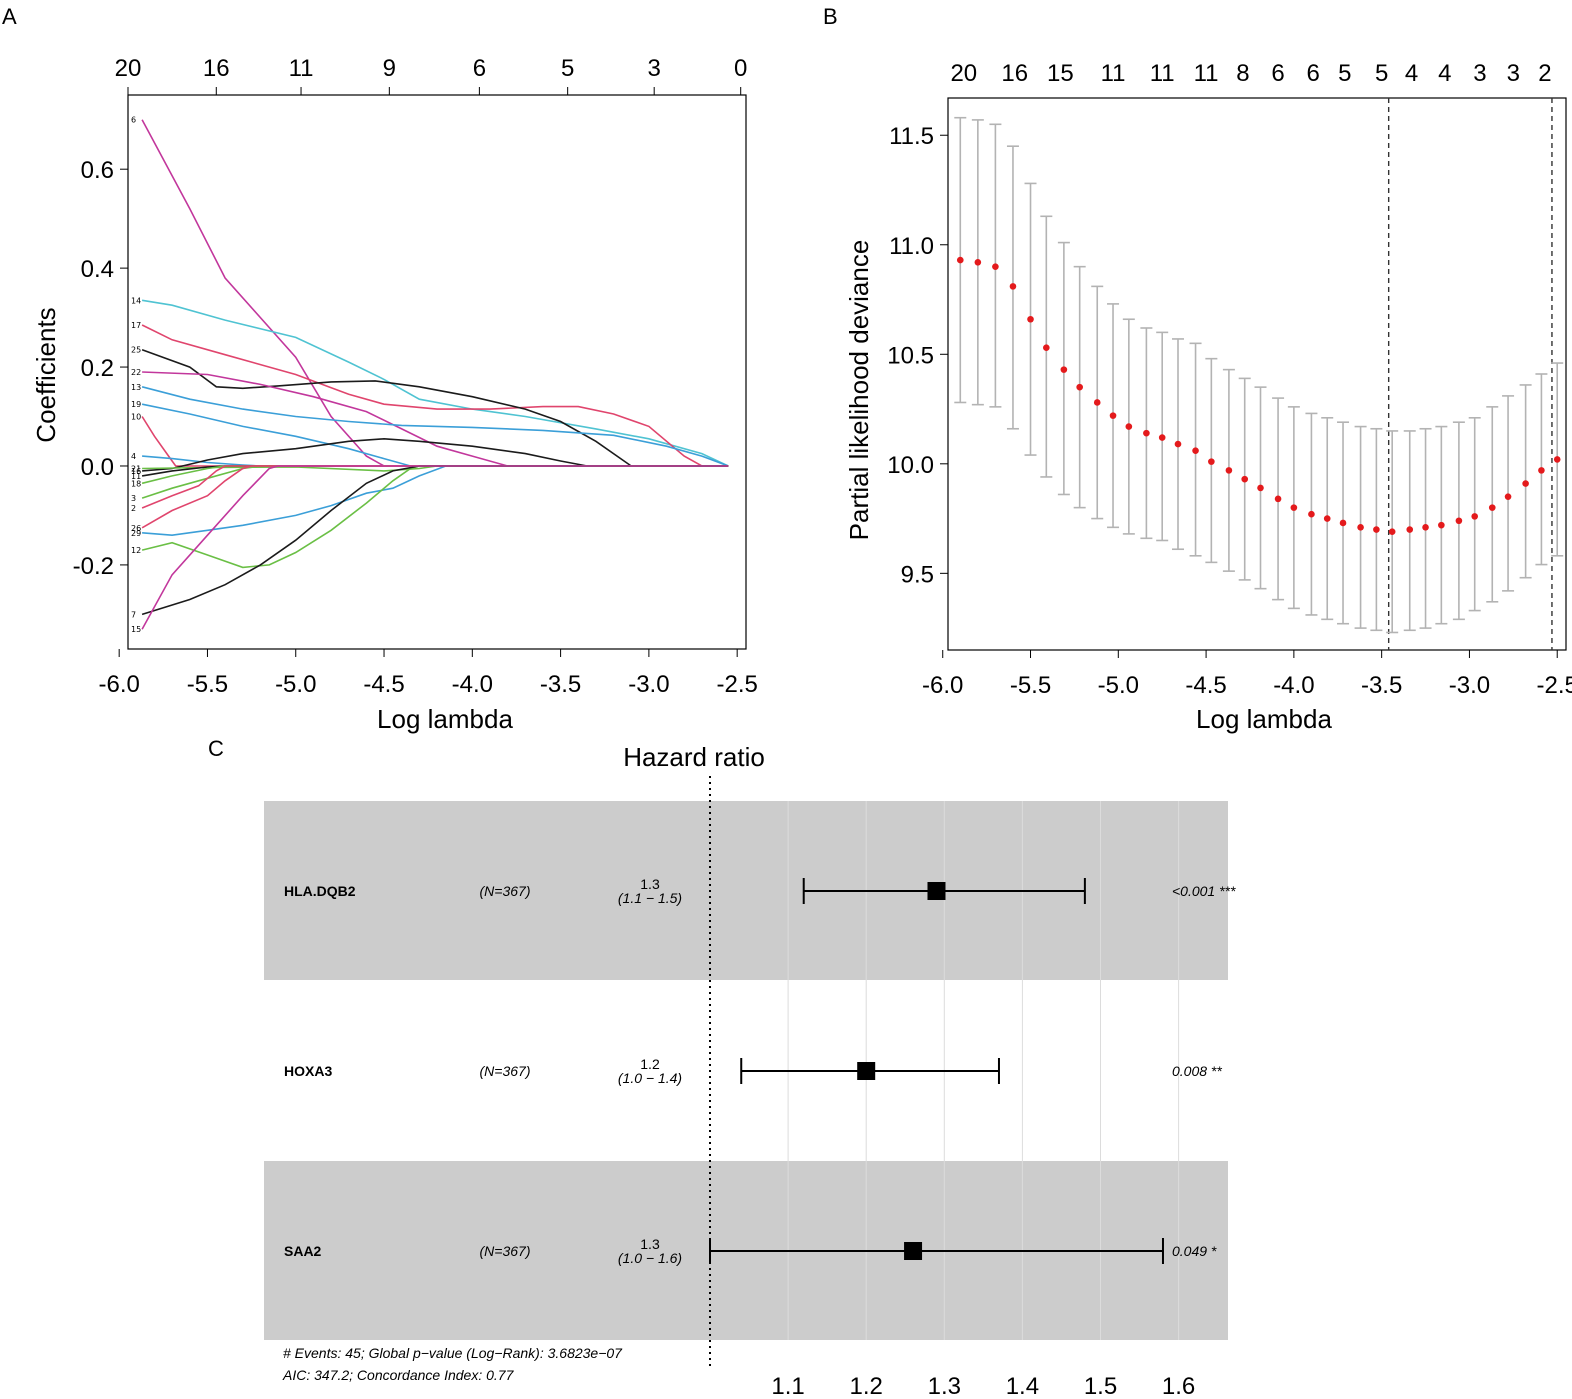 Image resolution: width=1572 pixels, height=1399 pixels. What do you see at coordinates (295, 684) in the screenshot?
I see `a-x-tick-label: -5.0` at bounding box center [295, 684].